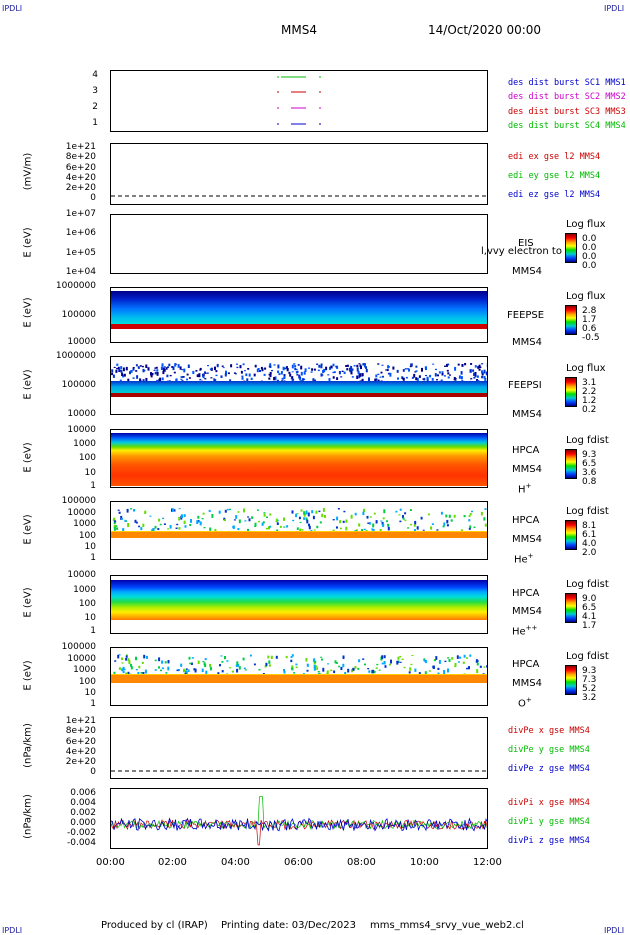 The width and height of the screenshot is (630, 935). I want to click on eis-cb-tick-0: 0.0, so click(589, 239).